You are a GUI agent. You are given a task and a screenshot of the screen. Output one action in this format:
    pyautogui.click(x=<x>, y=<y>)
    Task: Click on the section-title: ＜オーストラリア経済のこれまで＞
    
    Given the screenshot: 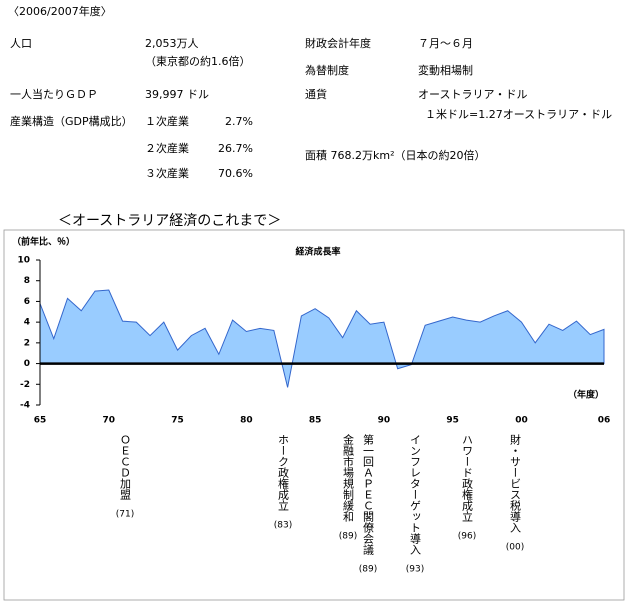 What is the action you would take?
    pyautogui.click(x=169, y=221)
    